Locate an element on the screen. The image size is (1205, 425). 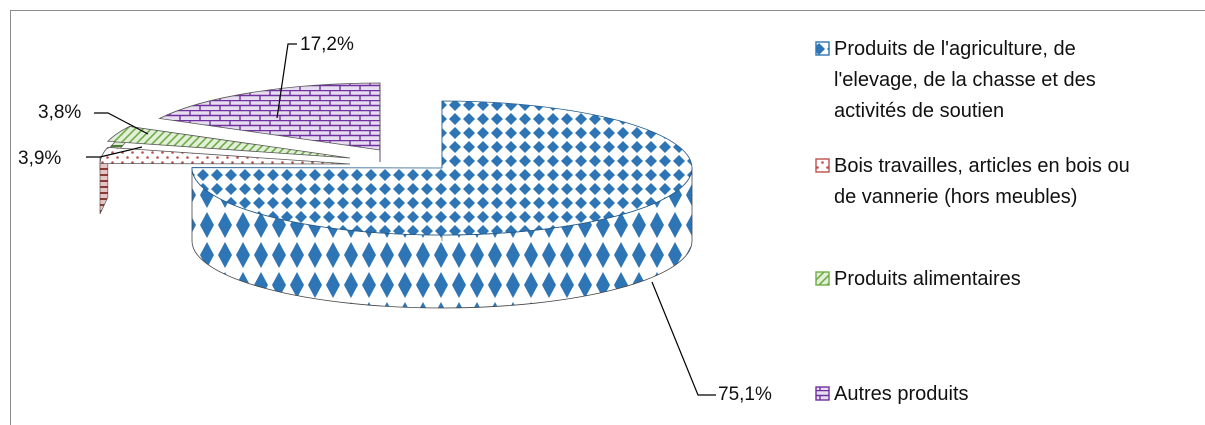
pie-slice-top-produits-alimentaires is located at coordinates (228, 142).